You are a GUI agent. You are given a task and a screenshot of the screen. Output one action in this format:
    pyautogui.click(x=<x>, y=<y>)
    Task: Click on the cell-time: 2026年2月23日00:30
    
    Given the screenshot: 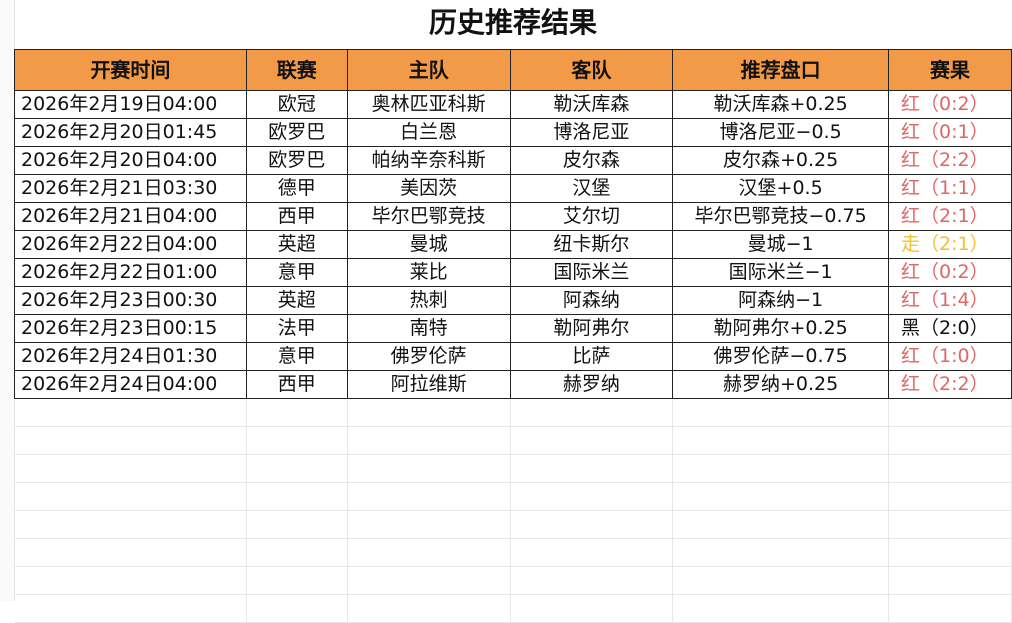 What is the action you would take?
    pyautogui.click(x=130, y=300)
    